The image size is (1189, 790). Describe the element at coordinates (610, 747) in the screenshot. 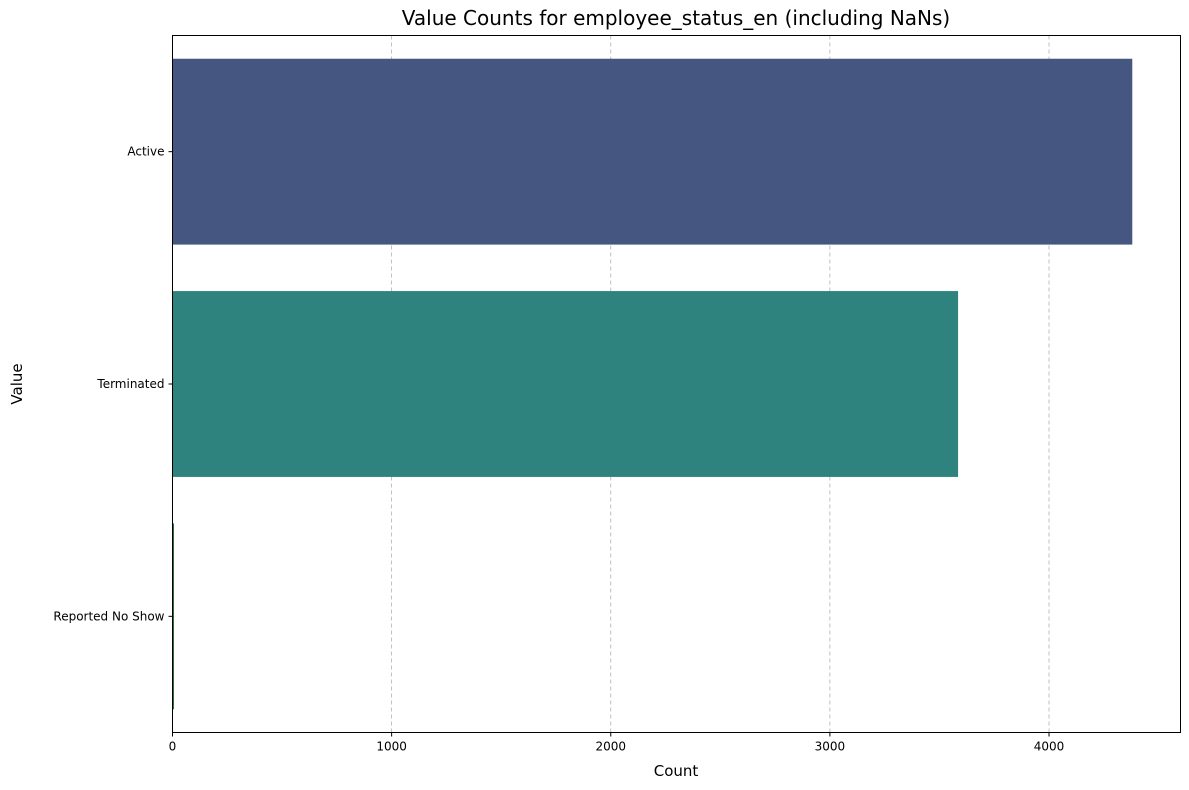

I see `x-tick-label: 2000` at that location.